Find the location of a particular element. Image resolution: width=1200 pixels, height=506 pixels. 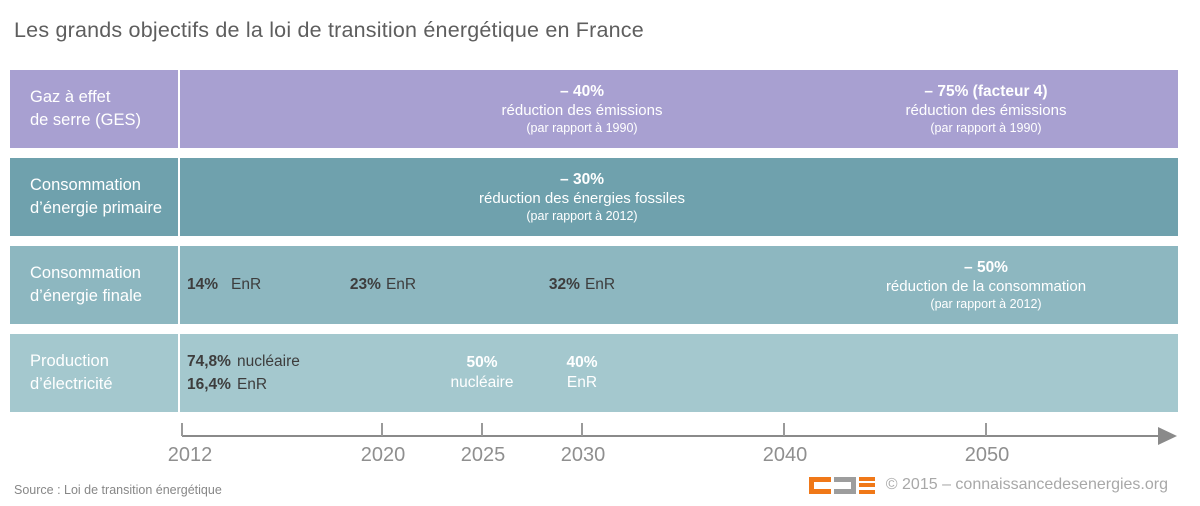

goal-value: – 30% is located at coordinates (582, 179).